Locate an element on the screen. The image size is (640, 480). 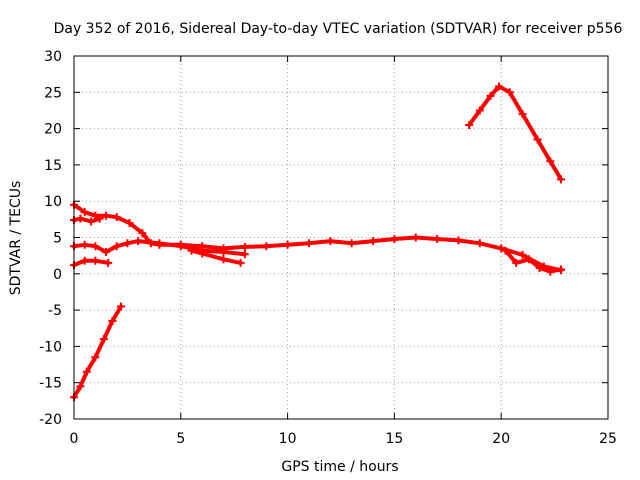
x-axis-label: GPS time / hours is located at coordinates (339, 467).